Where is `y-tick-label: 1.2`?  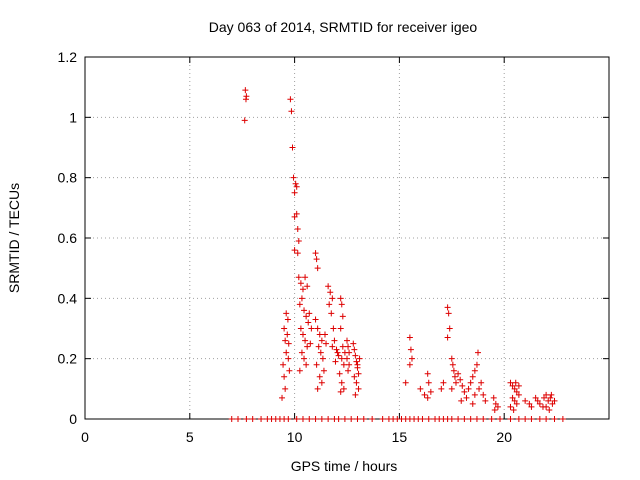
y-tick-label: 1.2 is located at coordinates (68, 57).